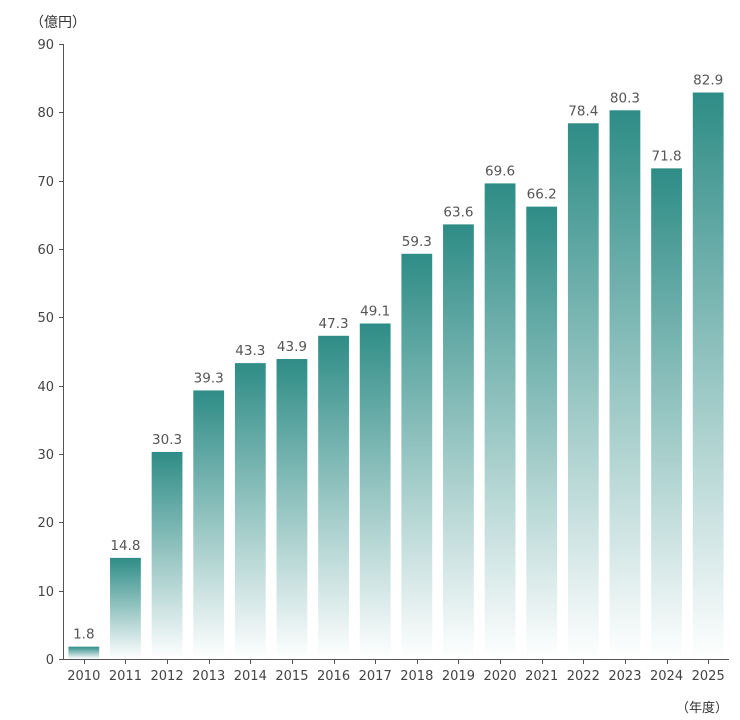  I want to click on value-label-2017: 49.1, so click(375, 311).